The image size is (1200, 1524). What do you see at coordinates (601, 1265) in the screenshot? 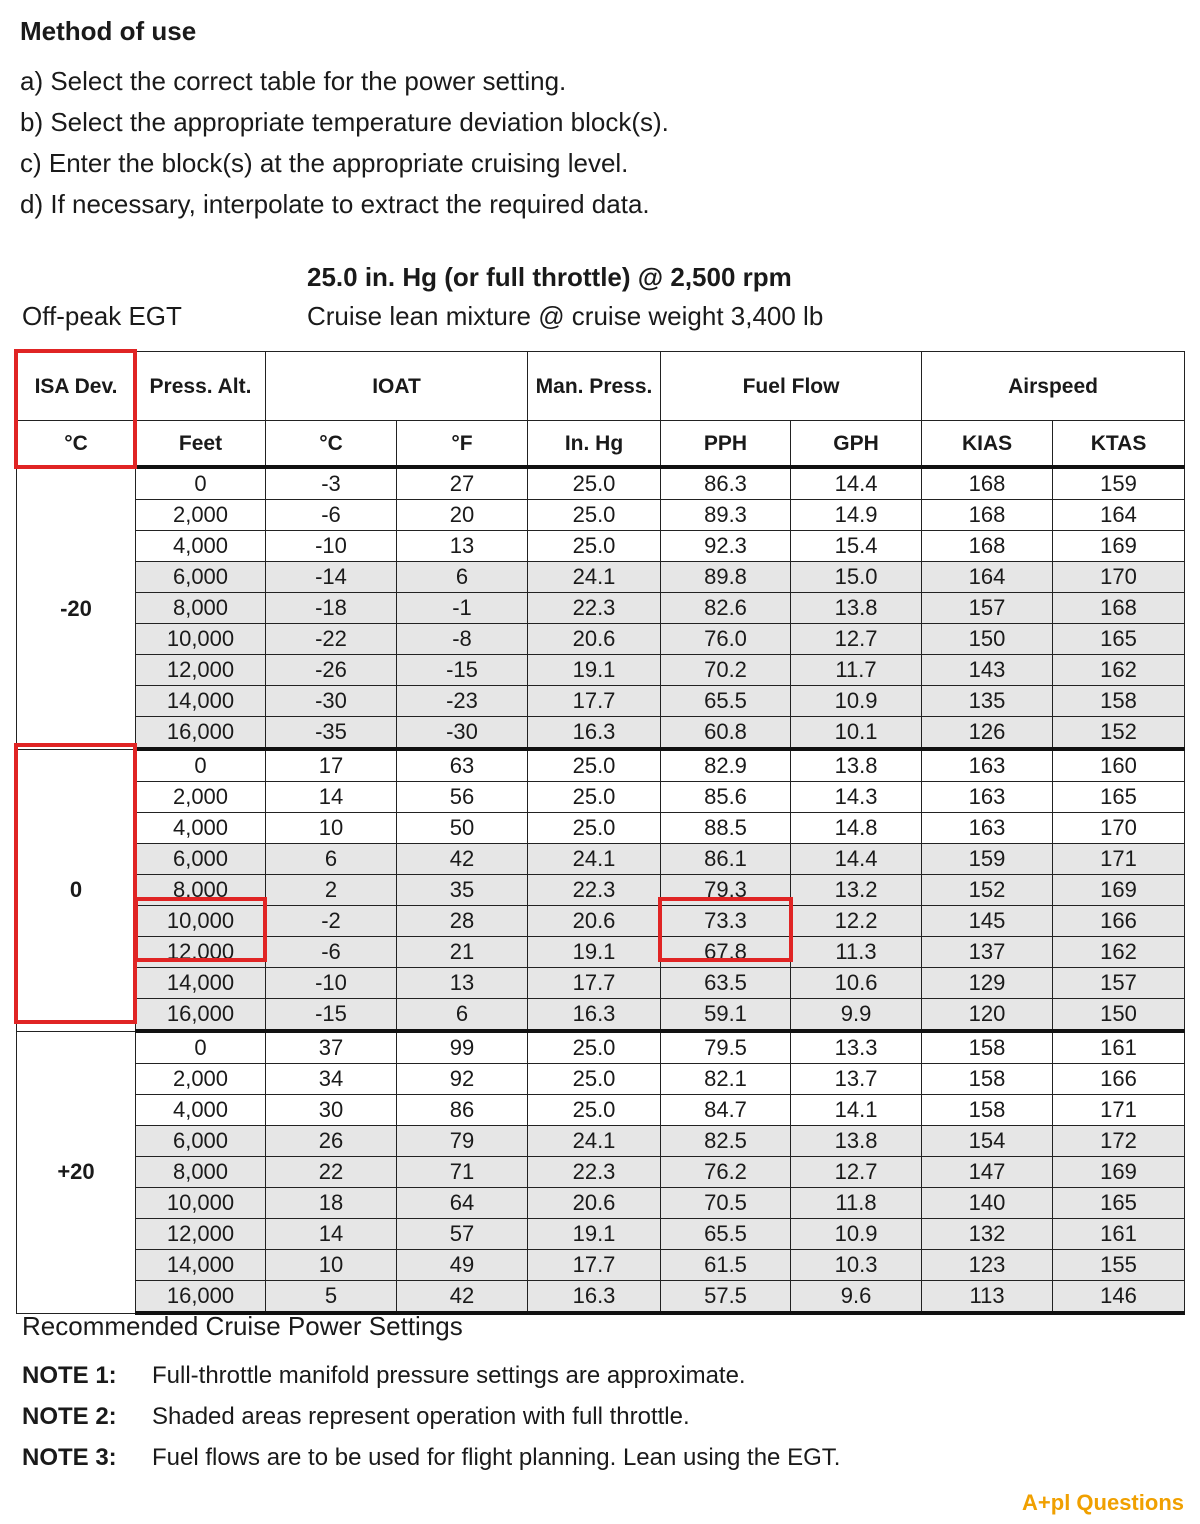
I see `table-row: 14,000 10 49 17.7 61.5 10.3 123 155` at bounding box center [601, 1265].